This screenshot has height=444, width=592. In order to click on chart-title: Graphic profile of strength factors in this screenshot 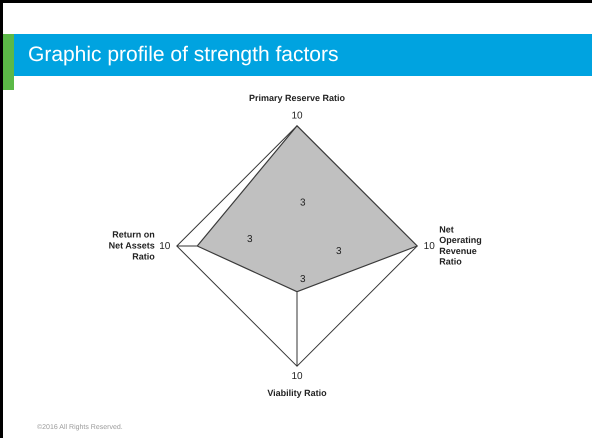, I will do `click(303, 55)`.